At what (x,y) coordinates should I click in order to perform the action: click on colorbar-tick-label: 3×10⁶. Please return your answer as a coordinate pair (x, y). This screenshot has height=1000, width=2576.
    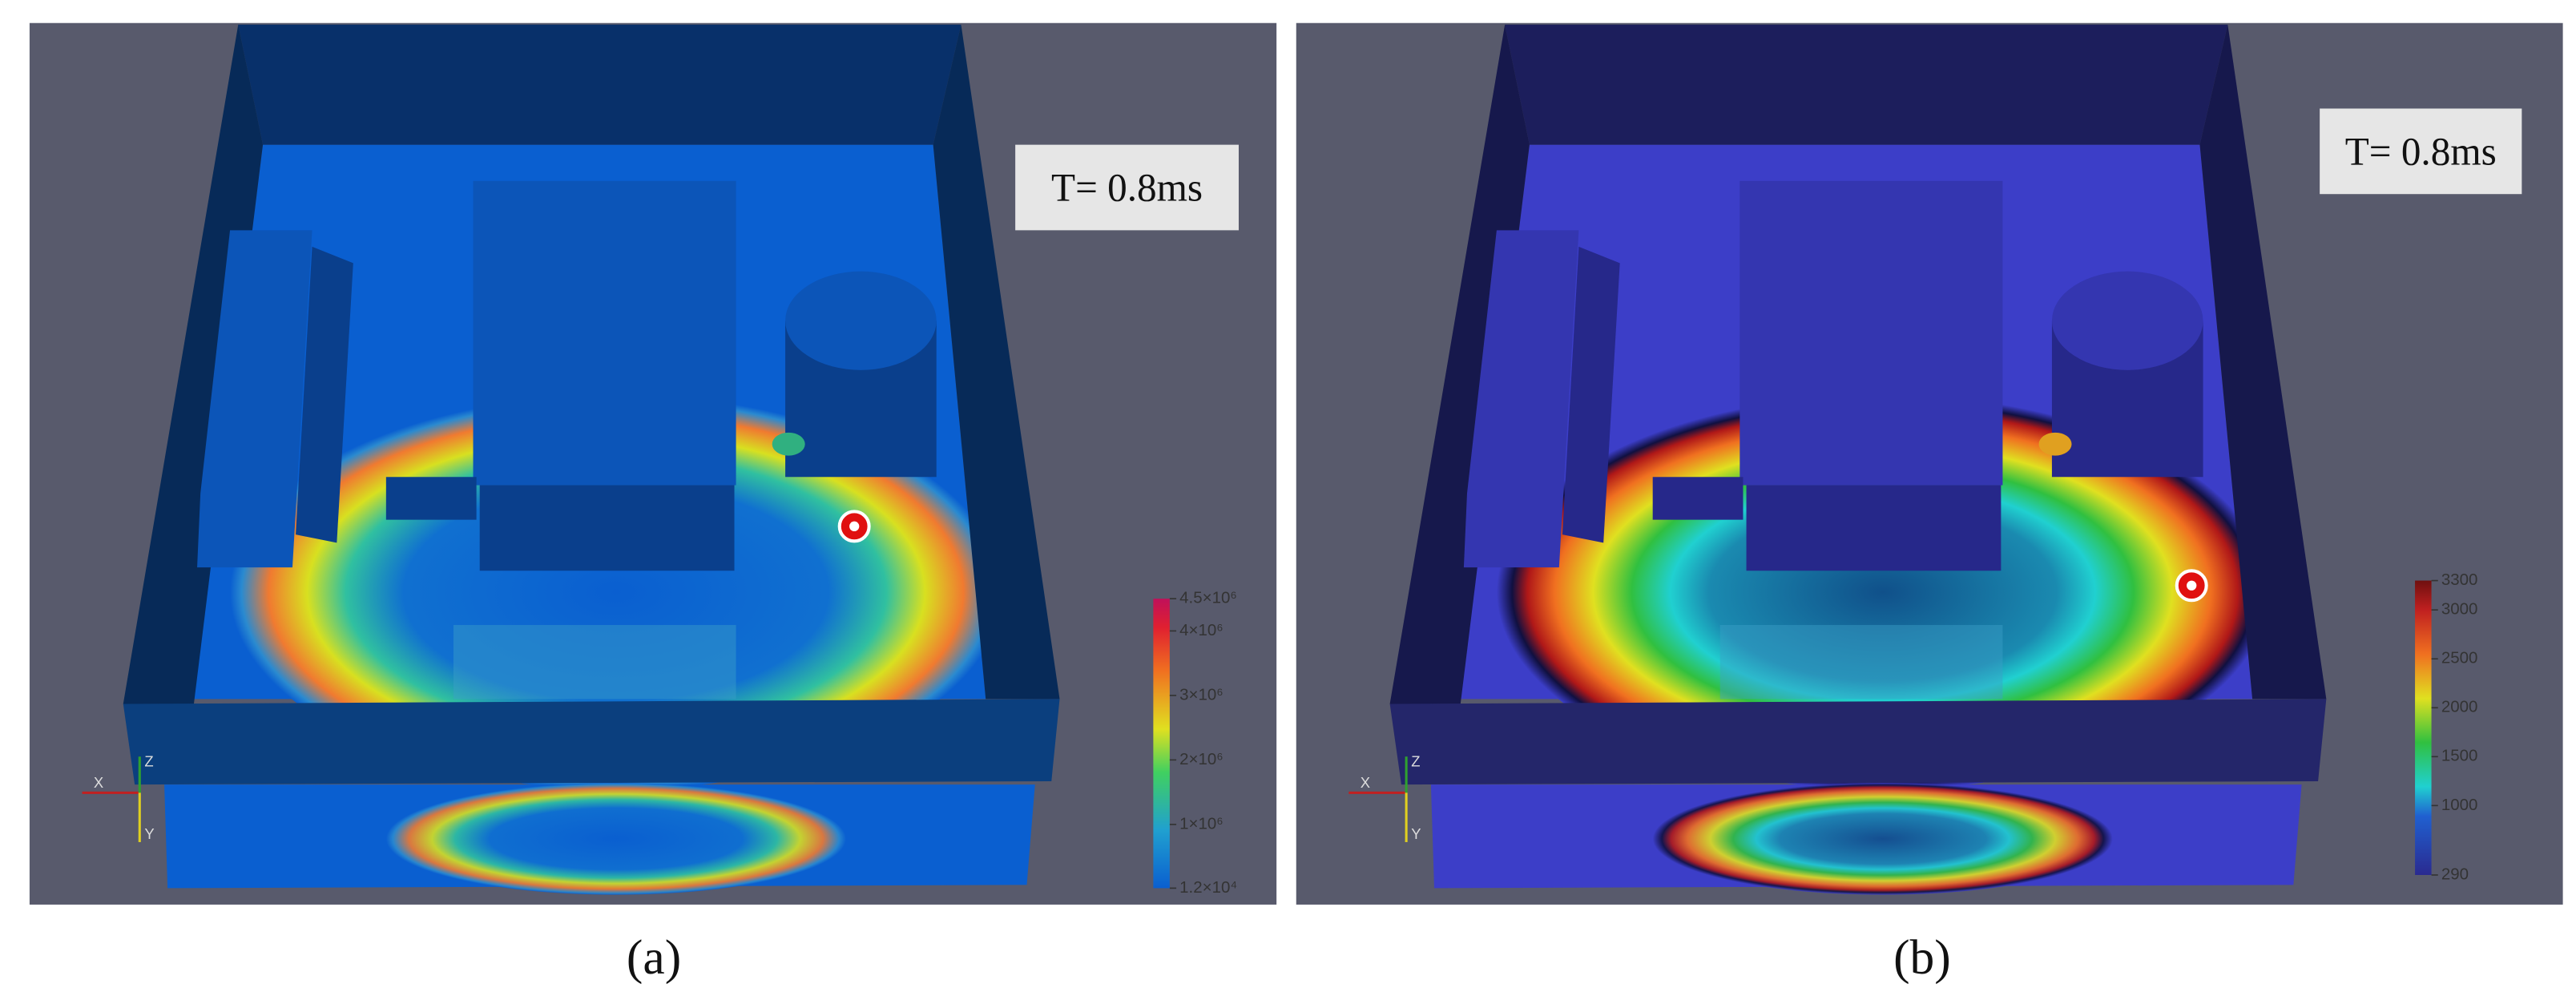
    Looking at the image, I should click on (1201, 694).